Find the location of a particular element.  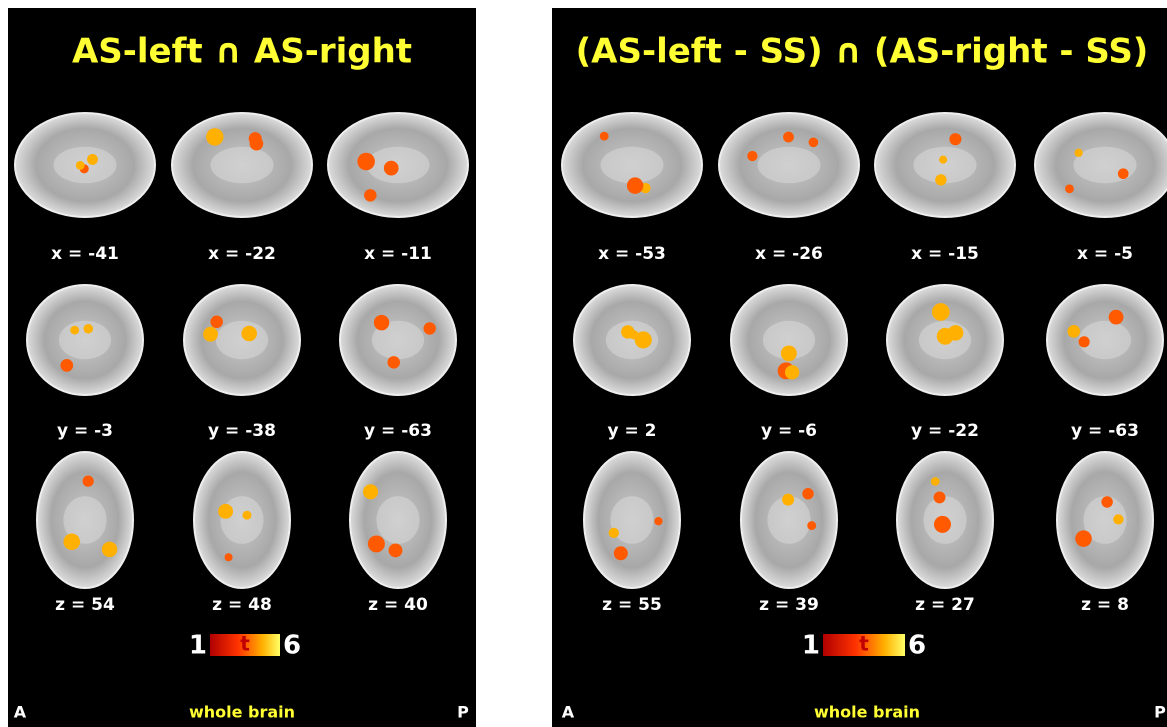

slice-label: z = 55 is located at coordinates (632, 605).